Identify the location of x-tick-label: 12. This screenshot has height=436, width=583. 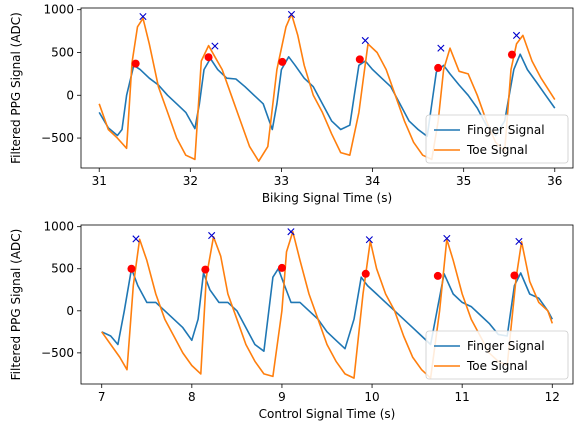
(552, 397).